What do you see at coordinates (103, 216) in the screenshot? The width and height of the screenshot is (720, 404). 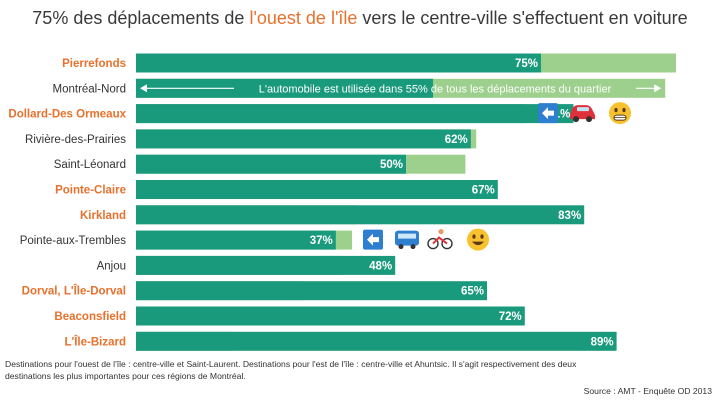 I see `category-label: Kirkland` at bounding box center [103, 216].